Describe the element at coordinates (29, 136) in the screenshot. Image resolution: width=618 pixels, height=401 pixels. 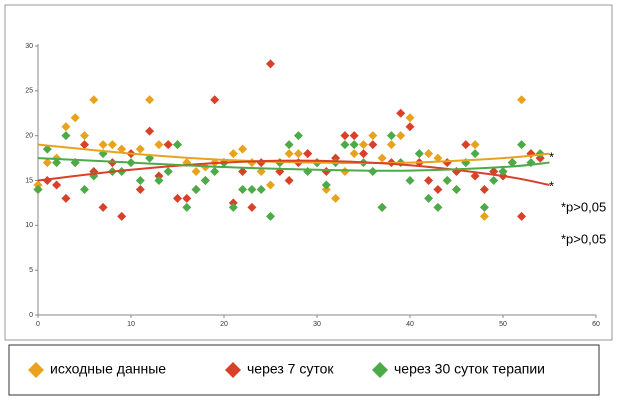
I see `y-tick-label: 20` at that location.